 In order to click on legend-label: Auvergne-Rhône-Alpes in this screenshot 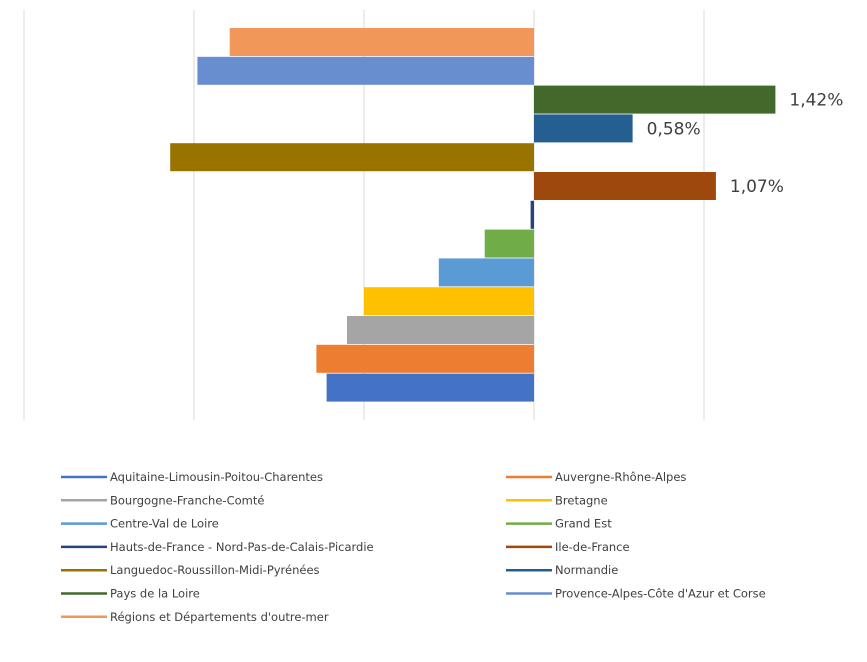, I will do `click(620, 477)`.